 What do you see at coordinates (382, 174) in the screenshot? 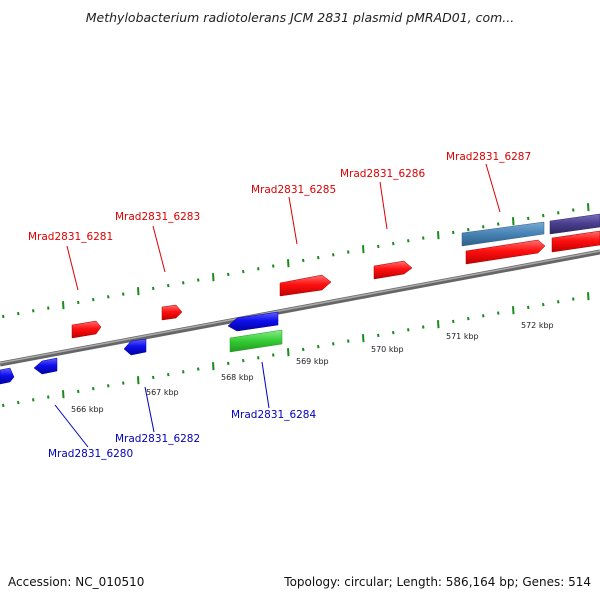
I see `gene-label-Mrad2831_6286: Mrad2831_6286` at bounding box center [382, 174].